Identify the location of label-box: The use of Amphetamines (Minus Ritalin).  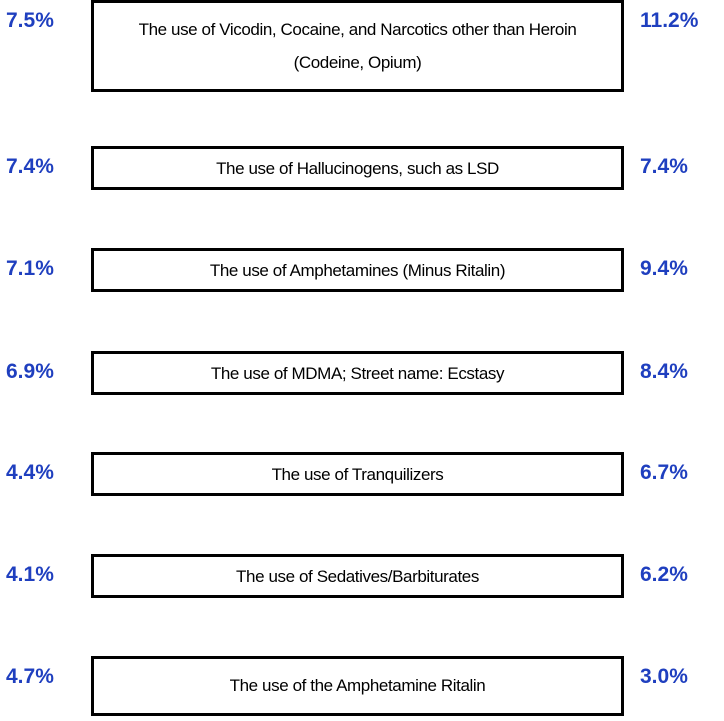
(357, 270).